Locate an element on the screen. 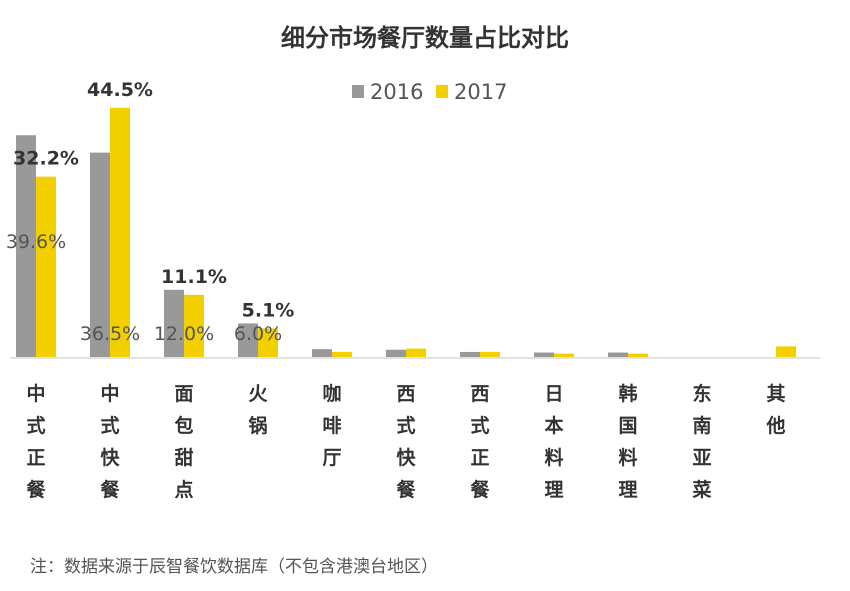  category-label-2: 面包甜点 is located at coordinates (183, 442).